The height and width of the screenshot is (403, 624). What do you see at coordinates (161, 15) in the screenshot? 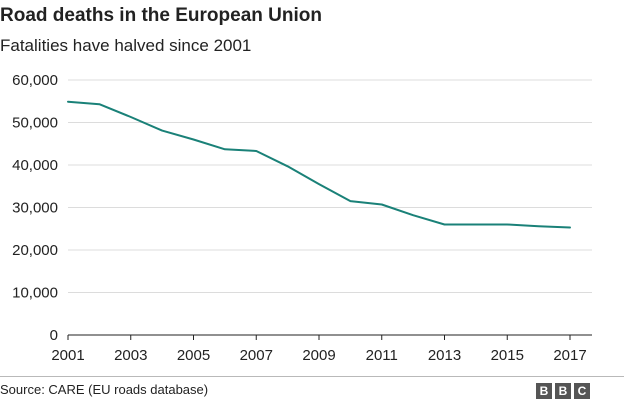
I see `chart-title: Road deaths in the European Union` at bounding box center [161, 15].